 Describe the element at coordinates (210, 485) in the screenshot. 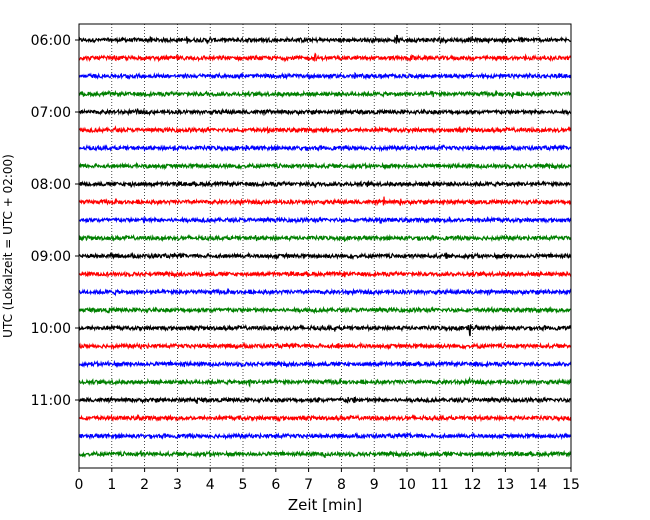

I see `x-tick-label: 4` at that location.